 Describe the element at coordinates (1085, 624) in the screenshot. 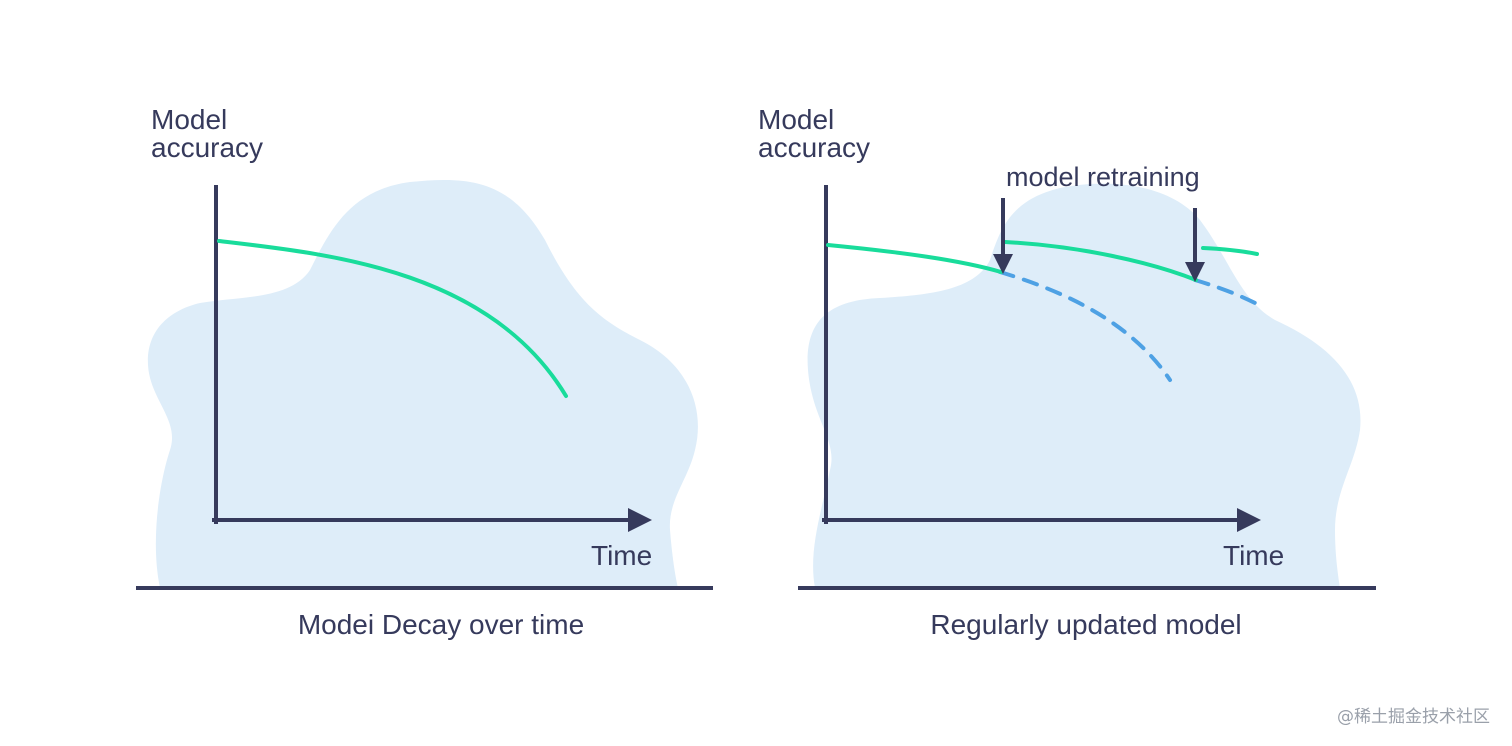

I see `right-caption: Regularly updated model` at that location.